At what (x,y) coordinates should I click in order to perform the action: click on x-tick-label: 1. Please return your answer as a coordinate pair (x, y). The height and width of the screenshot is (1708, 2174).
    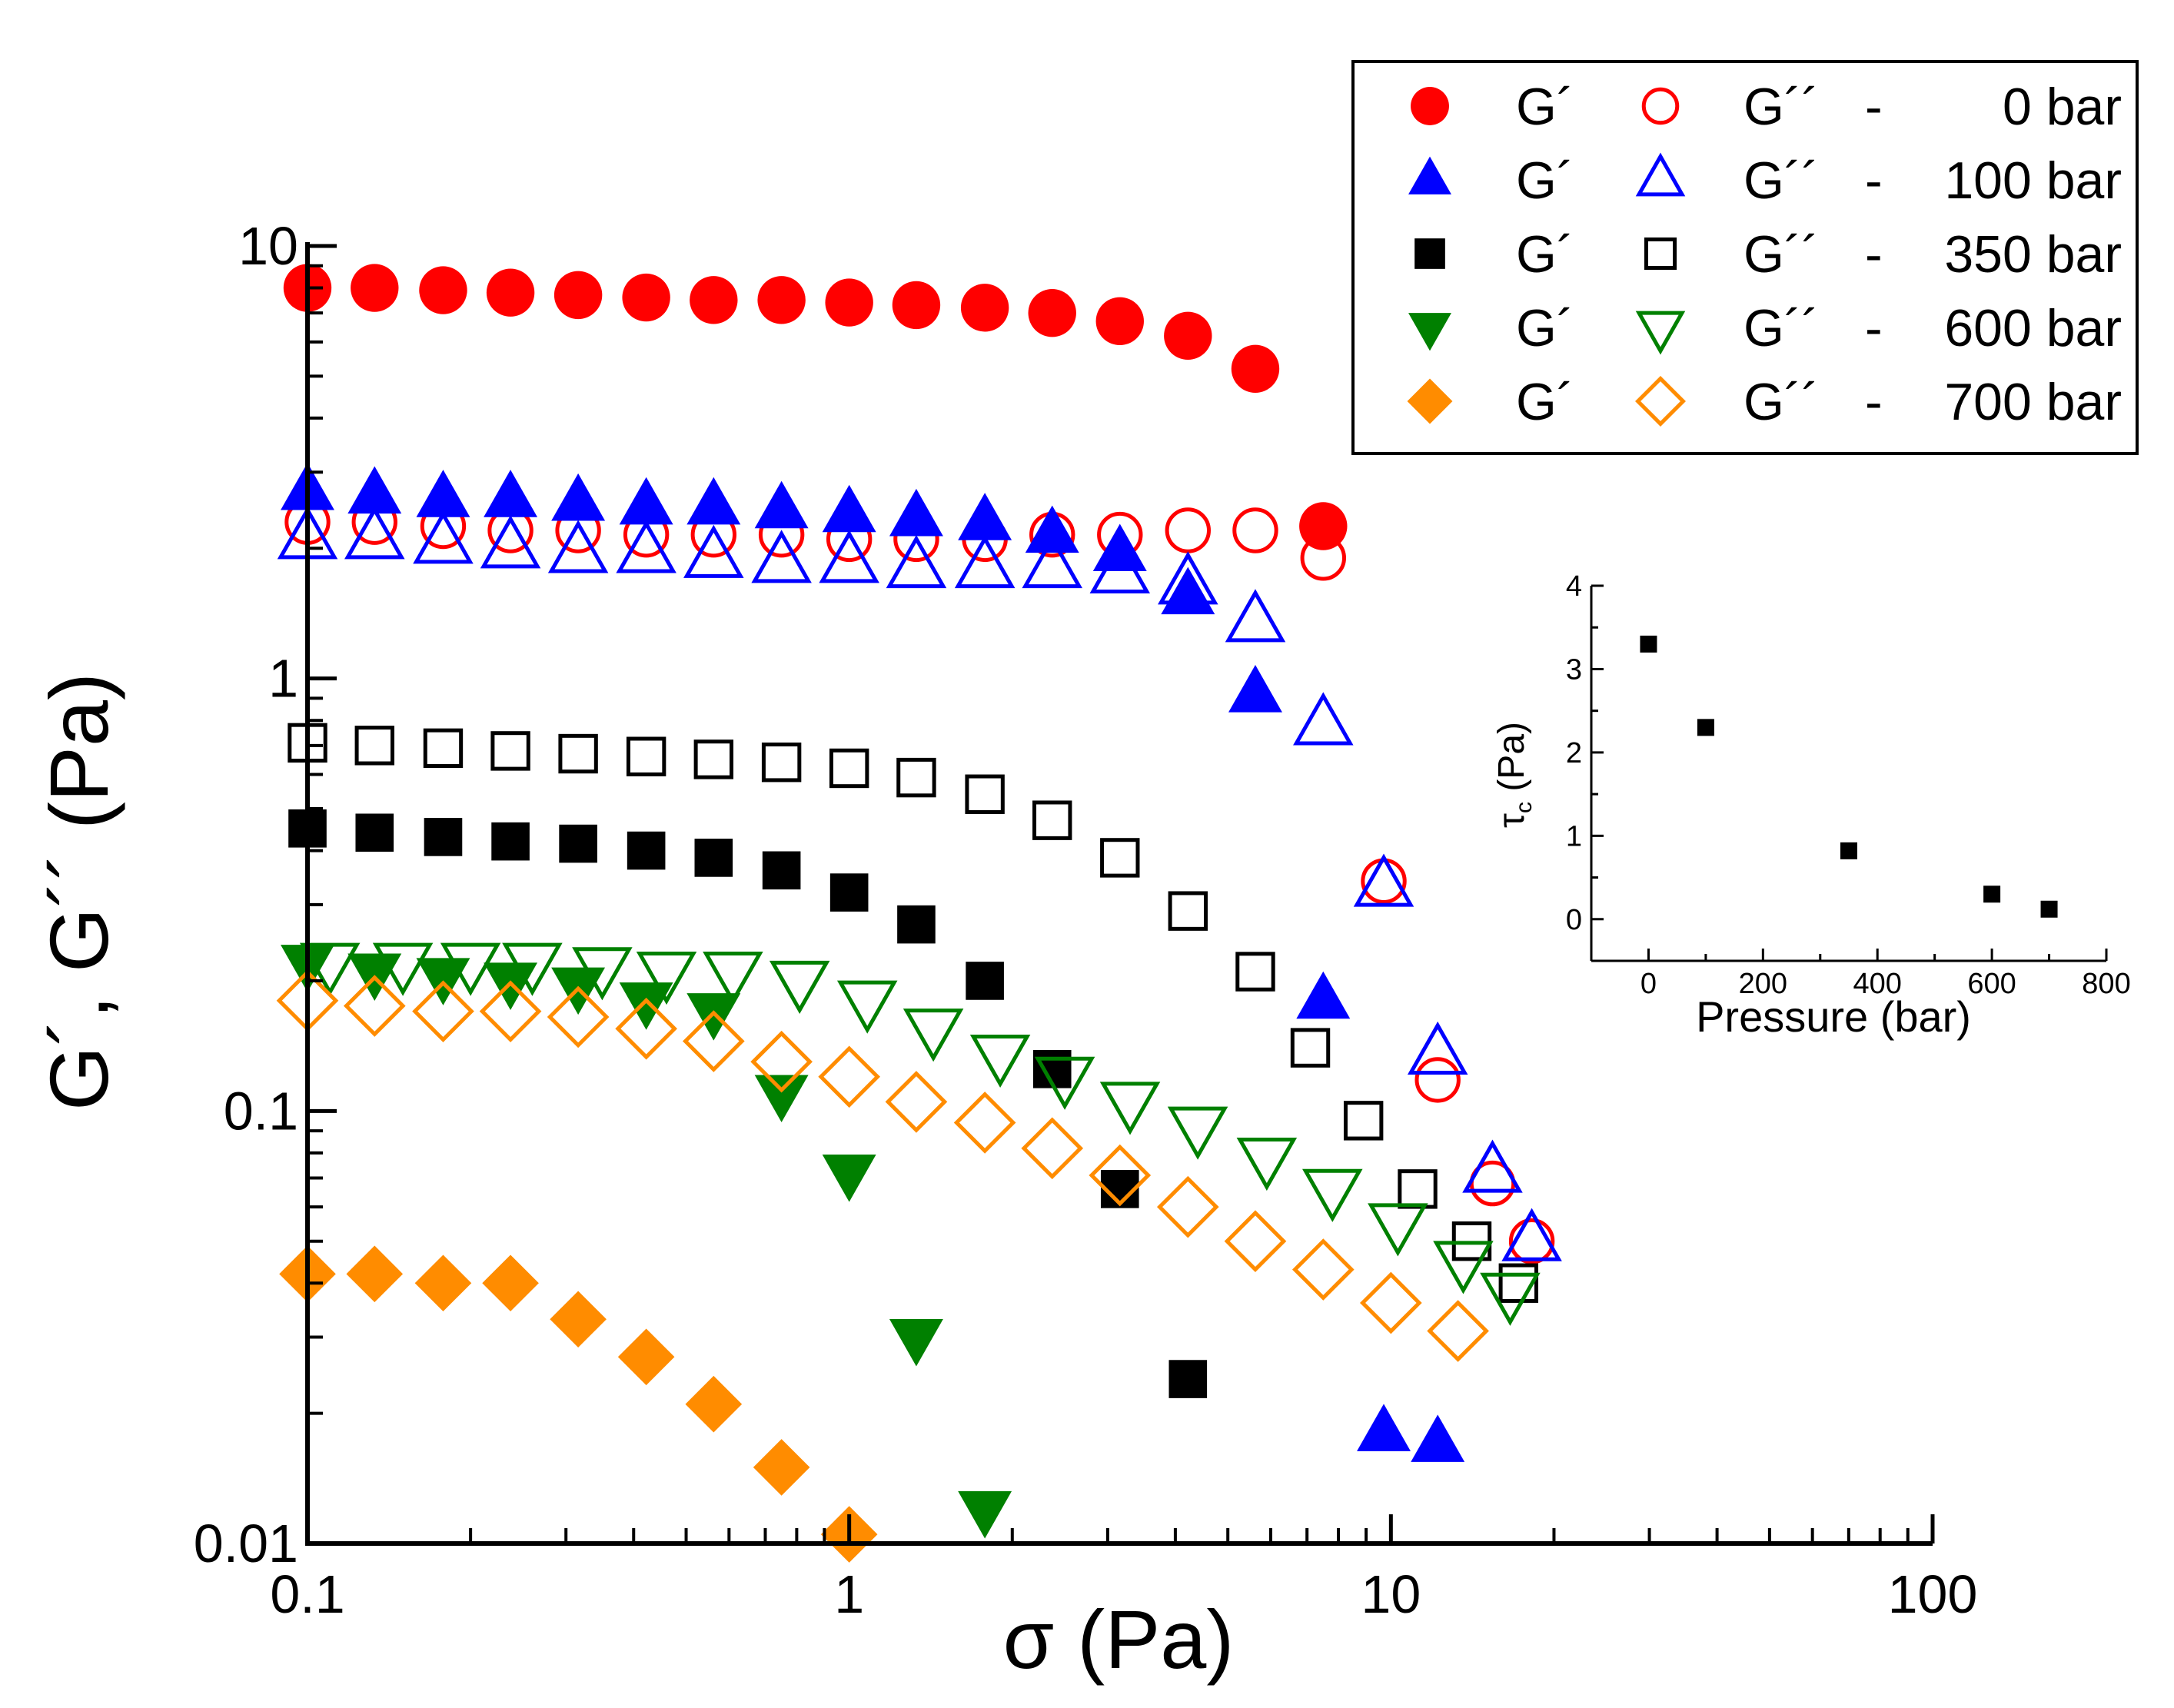
    Looking at the image, I should click on (849, 1594).